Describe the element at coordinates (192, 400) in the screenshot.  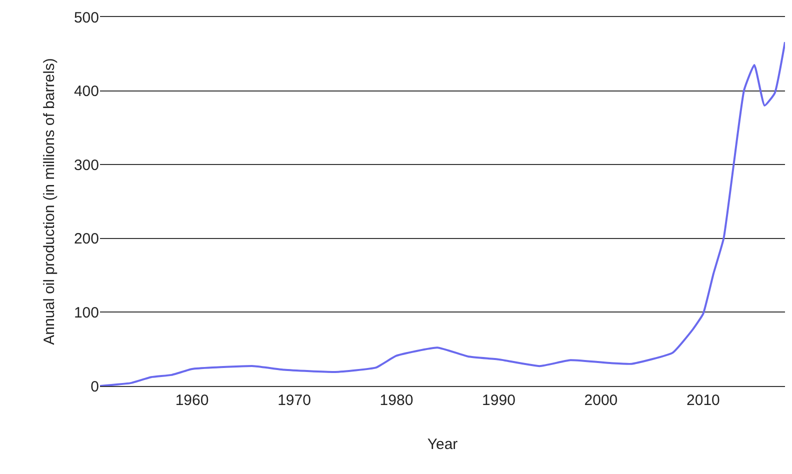
I see `x-tick-label: 1960` at that location.